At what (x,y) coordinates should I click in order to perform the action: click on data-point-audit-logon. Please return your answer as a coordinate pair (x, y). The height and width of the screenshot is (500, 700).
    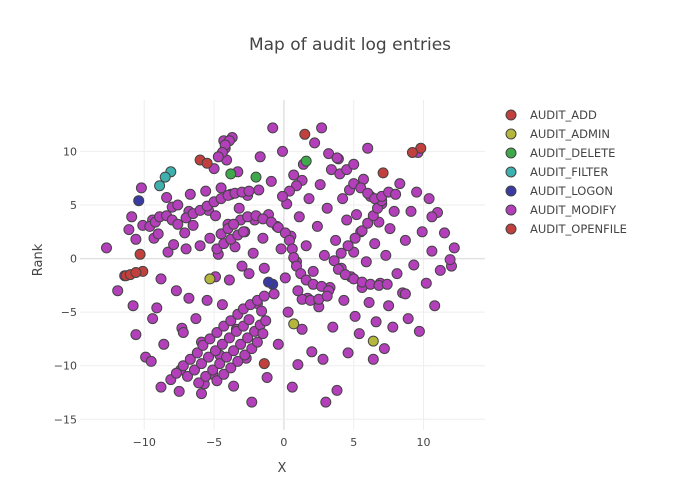
    Looking at the image, I should click on (139, 201).